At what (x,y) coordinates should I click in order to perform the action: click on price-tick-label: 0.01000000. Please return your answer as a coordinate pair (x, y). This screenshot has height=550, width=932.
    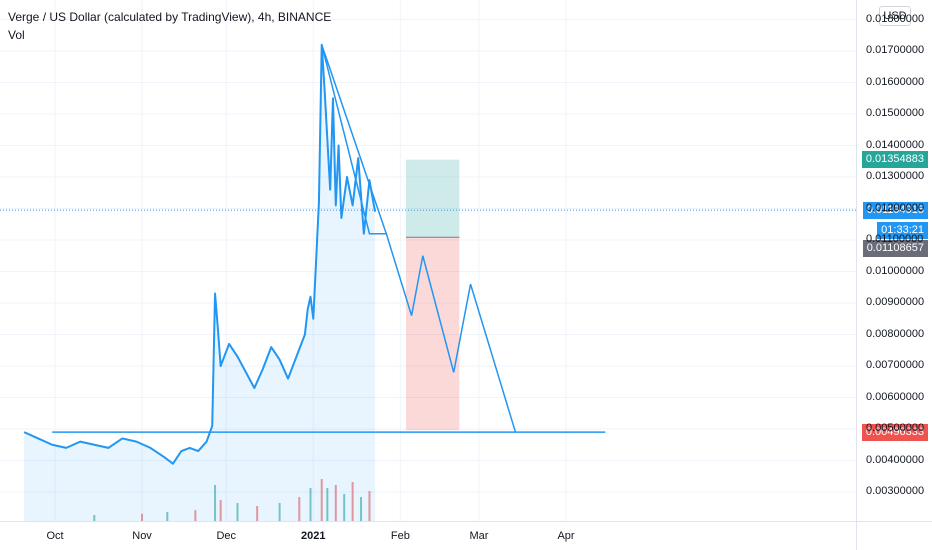
    Looking at the image, I should click on (895, 270).